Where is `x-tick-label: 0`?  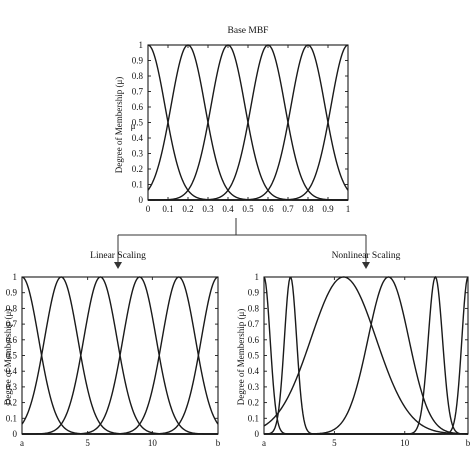 x-tick-label: 0 is located at coordinates (148, 209).